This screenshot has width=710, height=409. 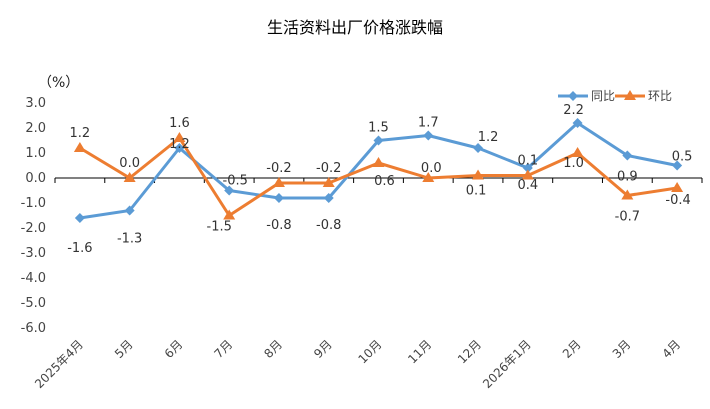 I want to click on data-label-mom: -0.7, so click(x=627, y=217).